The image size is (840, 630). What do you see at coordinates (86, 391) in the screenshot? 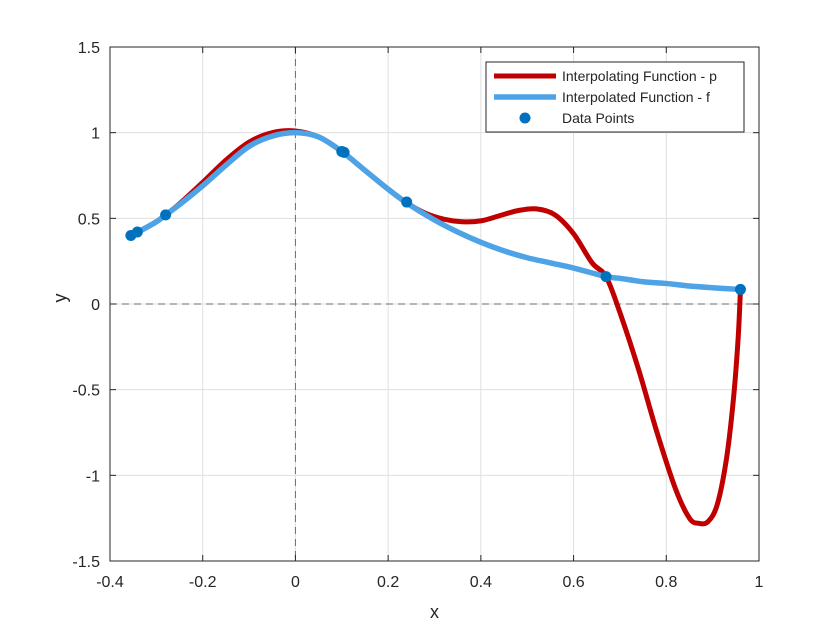
I see `y-tick-label: -0.5` at bounding box center [86, 391].